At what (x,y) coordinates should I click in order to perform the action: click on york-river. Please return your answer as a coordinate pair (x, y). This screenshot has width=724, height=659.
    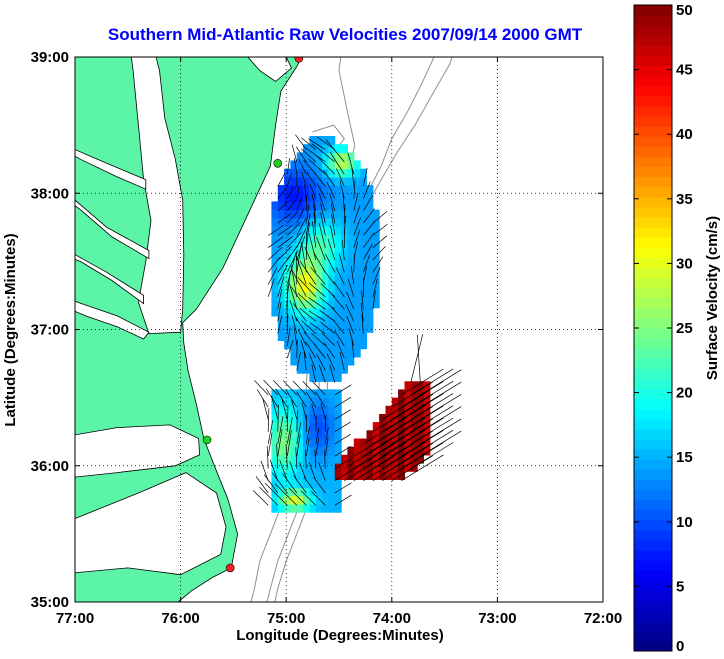
    Looking at the image, I should click on (110, 279).